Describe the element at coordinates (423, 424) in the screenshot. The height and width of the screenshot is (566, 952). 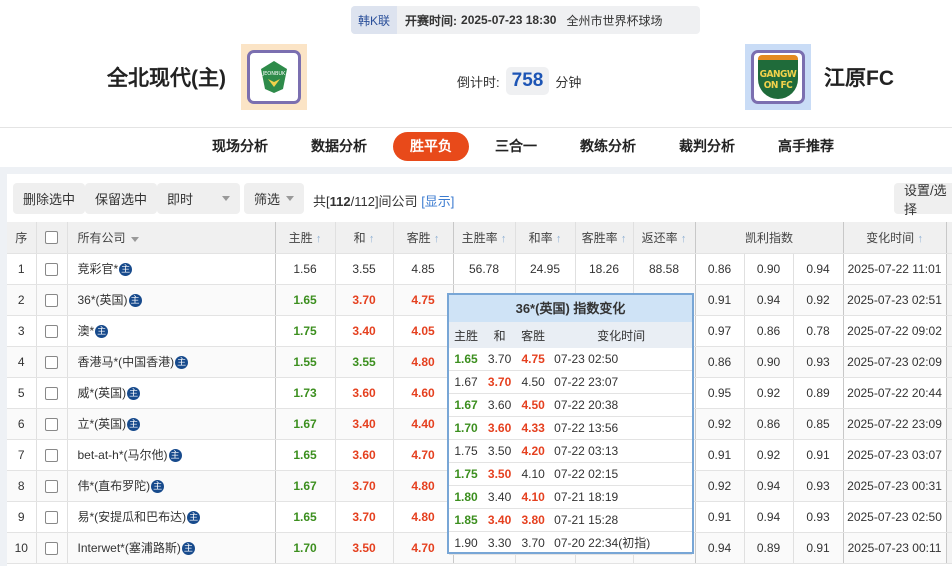
I see `odds-away: 4.40` at that location.